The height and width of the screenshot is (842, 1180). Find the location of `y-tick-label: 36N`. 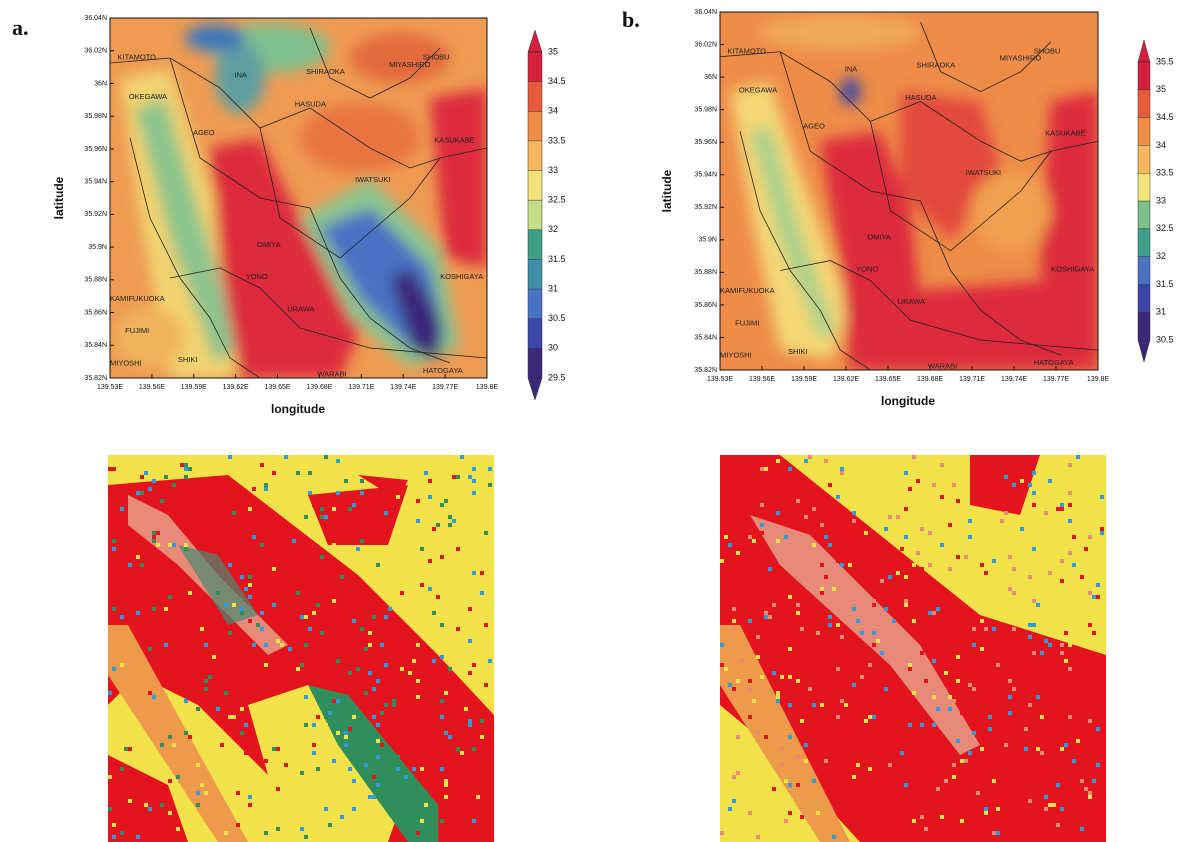

y-tick-label: 36N is located at coordinates (100, 83).